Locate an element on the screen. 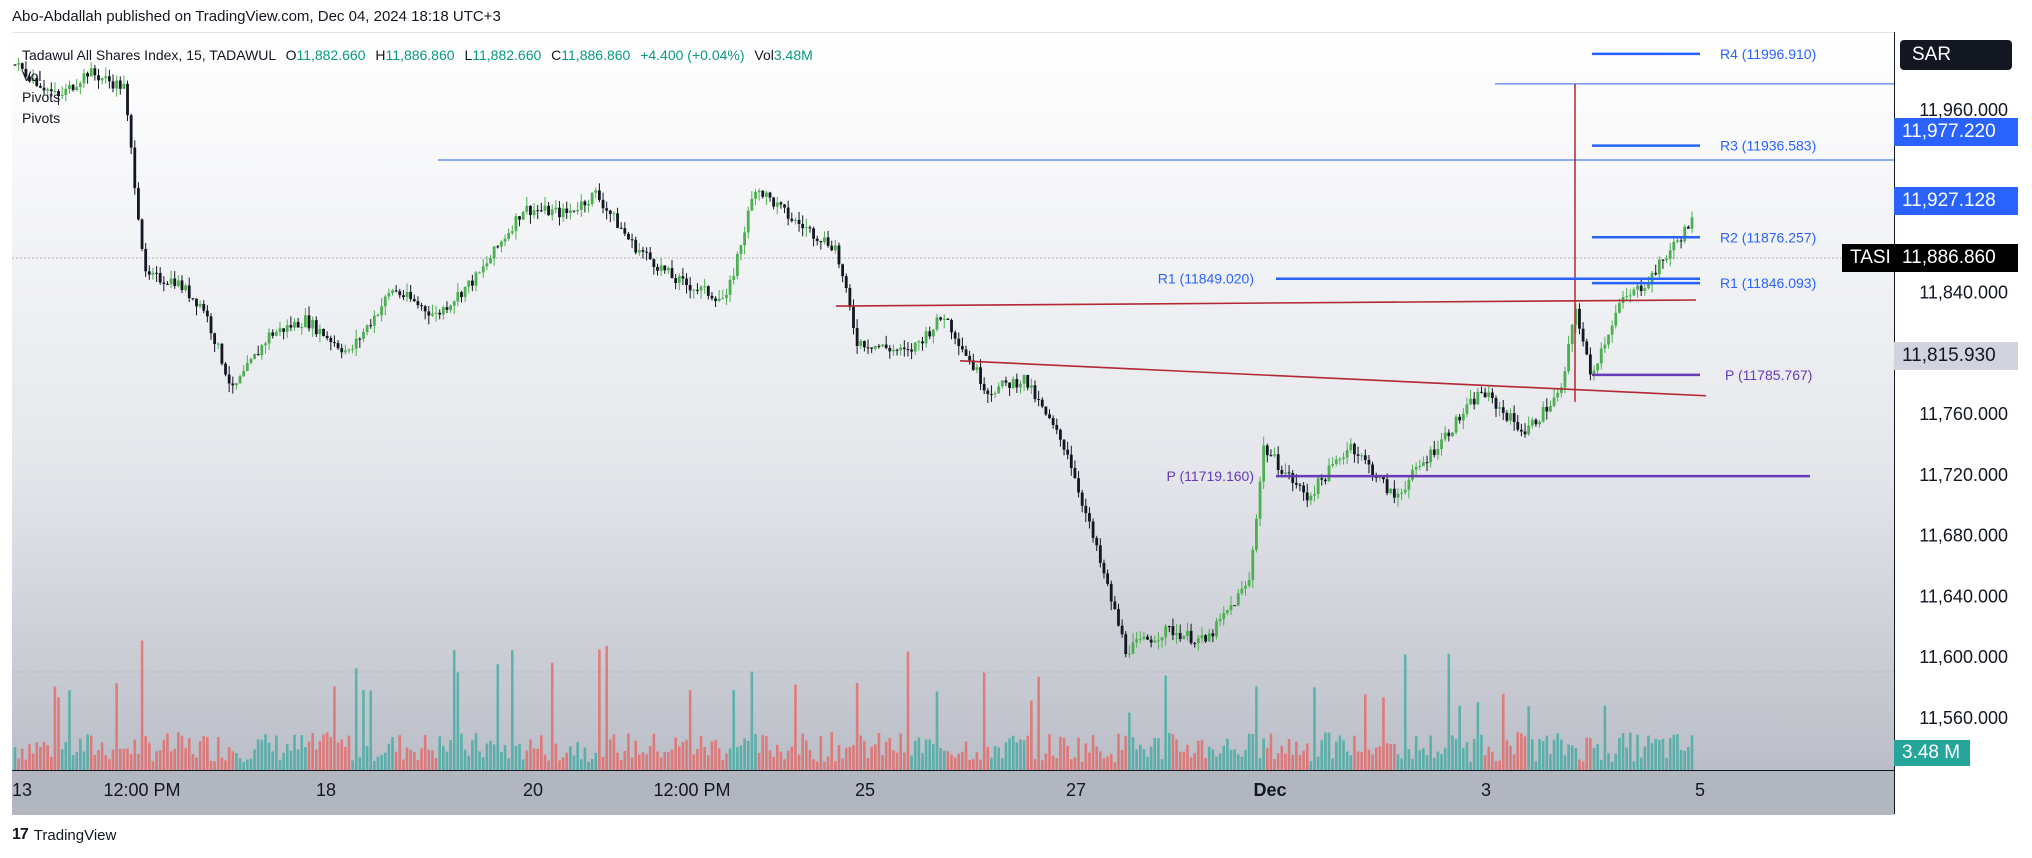  time-axis is located at coordinates (953, 792).